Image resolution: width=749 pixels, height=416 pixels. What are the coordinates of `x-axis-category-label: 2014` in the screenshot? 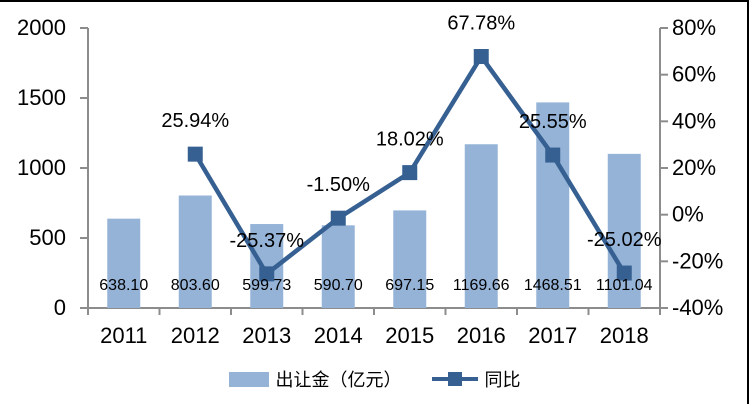 It's located at (338, 335).